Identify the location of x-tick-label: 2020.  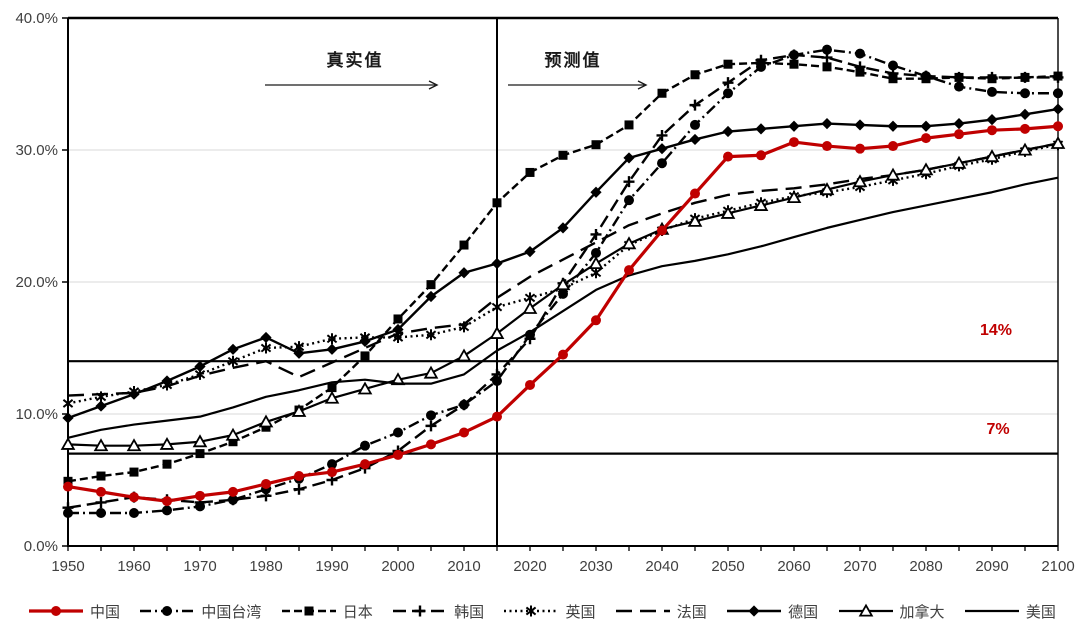
(529, 566).